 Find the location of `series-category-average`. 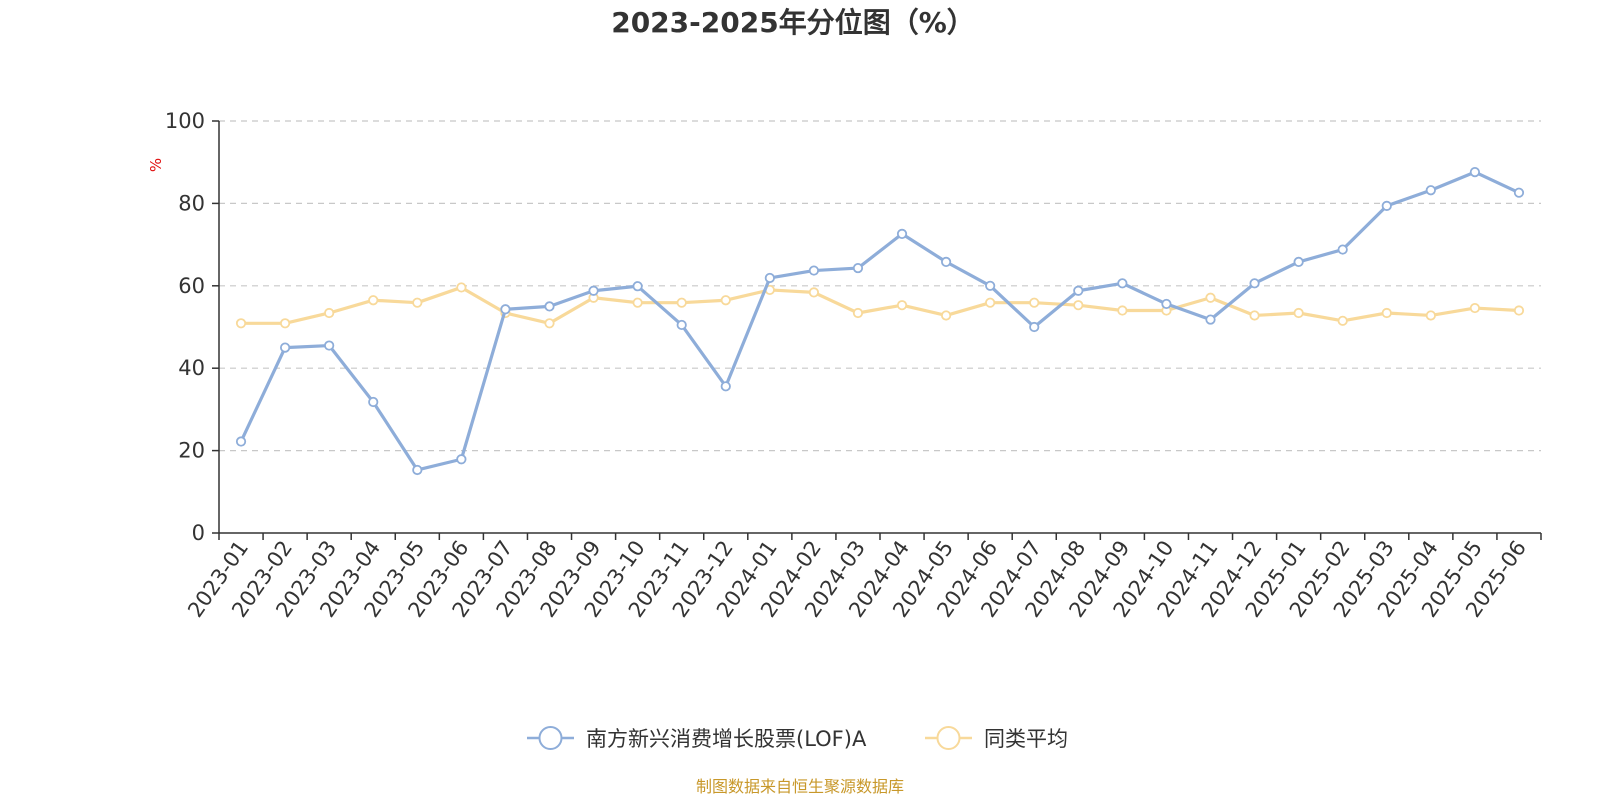

series-category-average is located at coordinates (880, 305).